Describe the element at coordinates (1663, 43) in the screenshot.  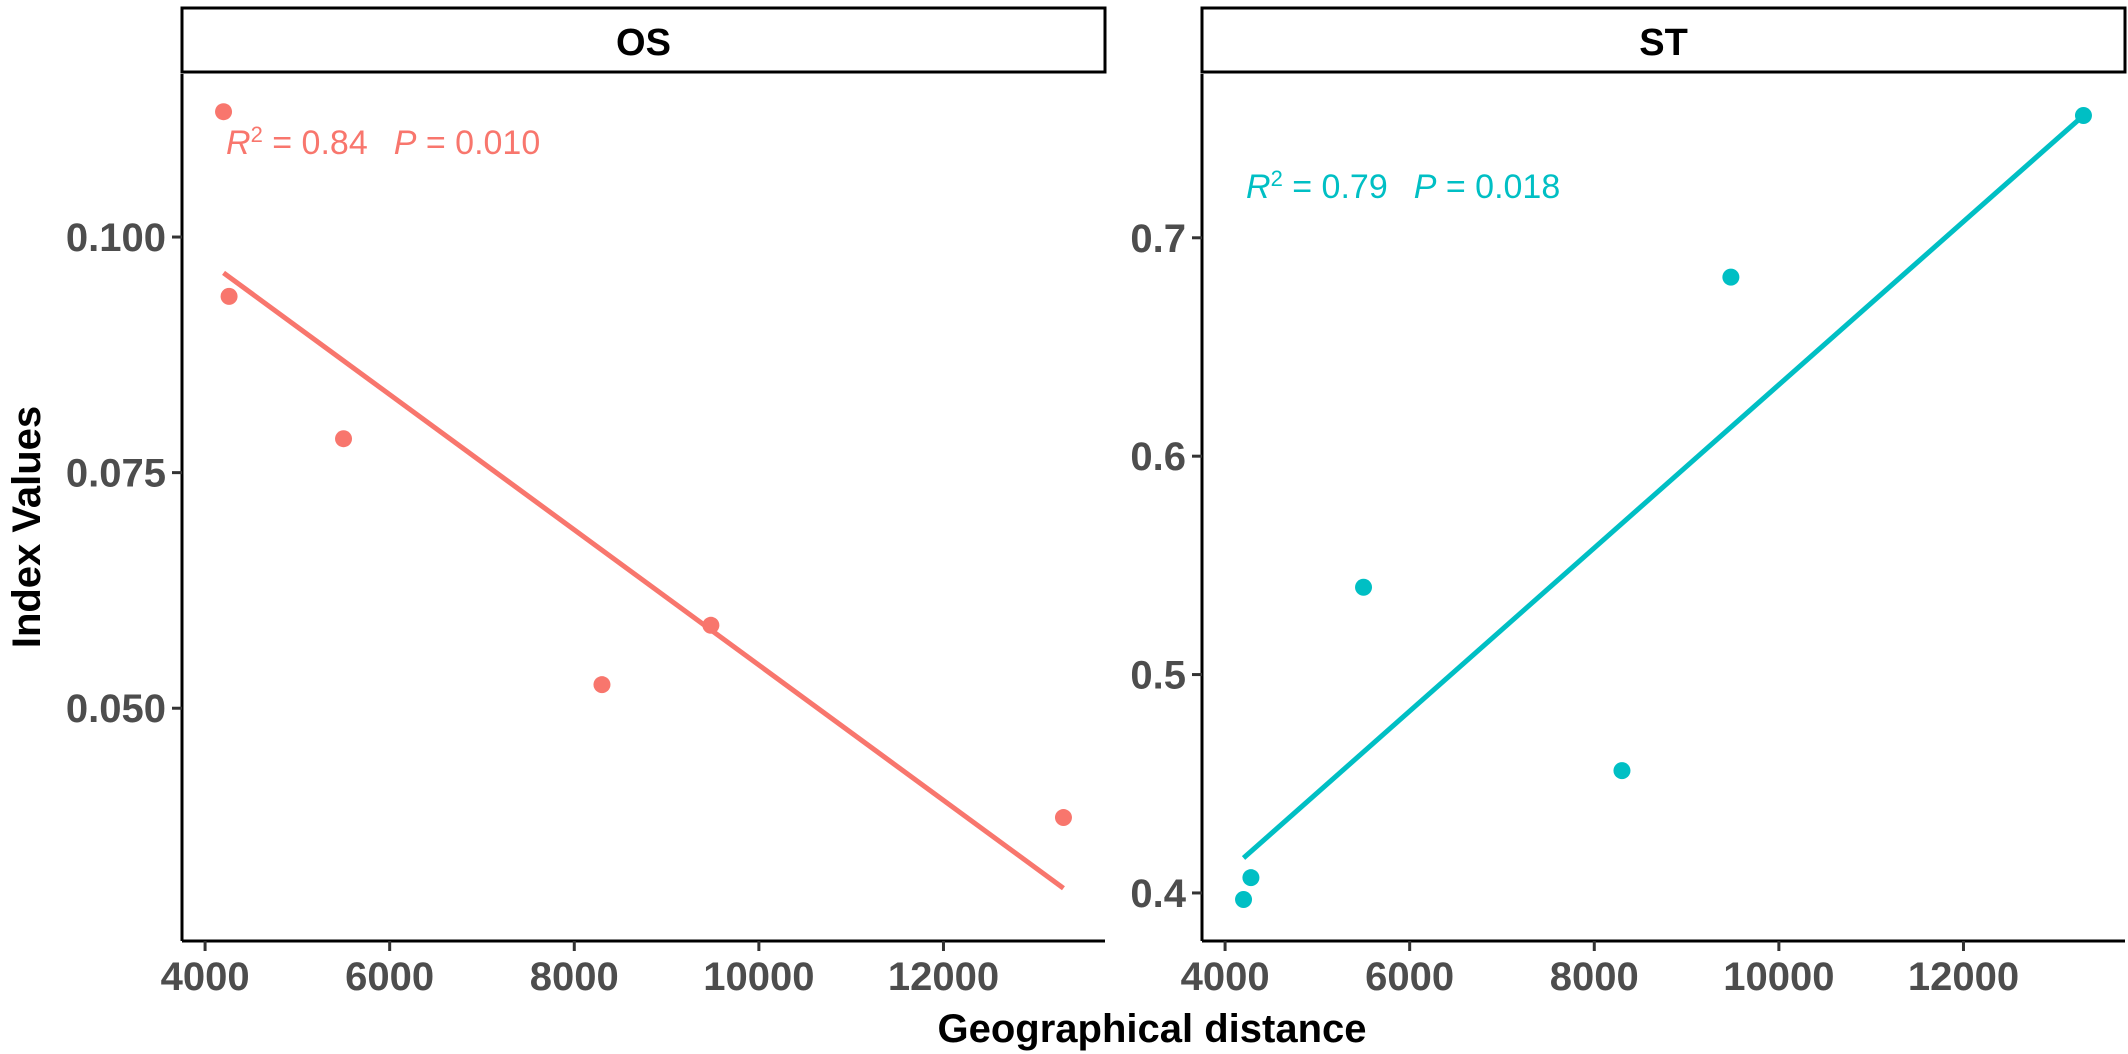
I see `strip-label: ST` at that location.